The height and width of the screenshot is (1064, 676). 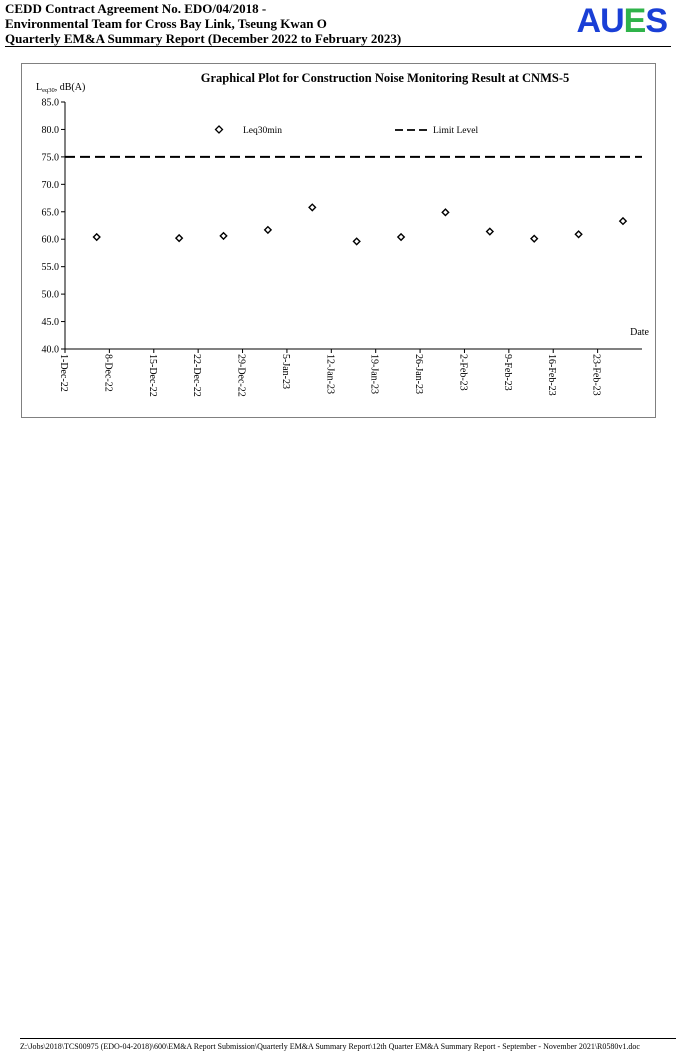 What do you see at coordinates (53, 227) in the screenshot?
I see `y-axis-ticks: 40.0 45.0 50.0 55.0 60.0 65.0 70.0 75.0 80.0 85.0` at bounding box center [53, 227].